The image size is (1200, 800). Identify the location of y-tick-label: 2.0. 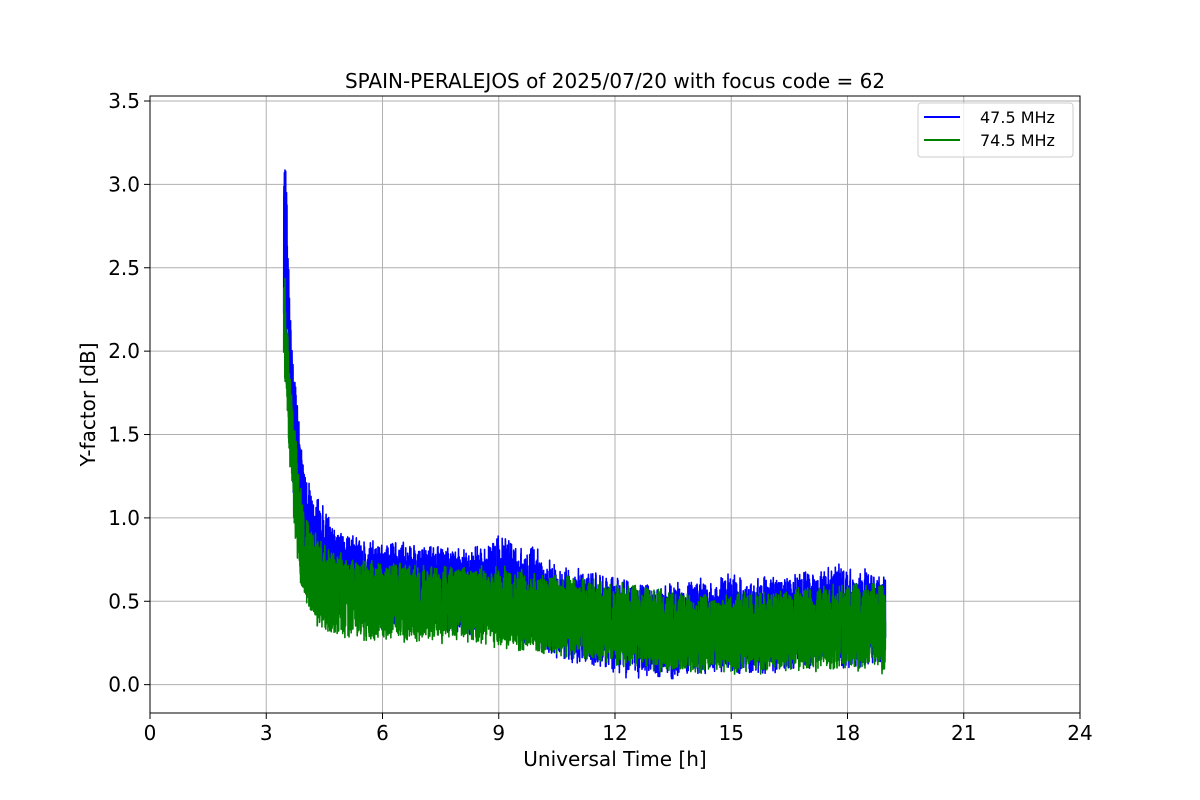
(124, 351).